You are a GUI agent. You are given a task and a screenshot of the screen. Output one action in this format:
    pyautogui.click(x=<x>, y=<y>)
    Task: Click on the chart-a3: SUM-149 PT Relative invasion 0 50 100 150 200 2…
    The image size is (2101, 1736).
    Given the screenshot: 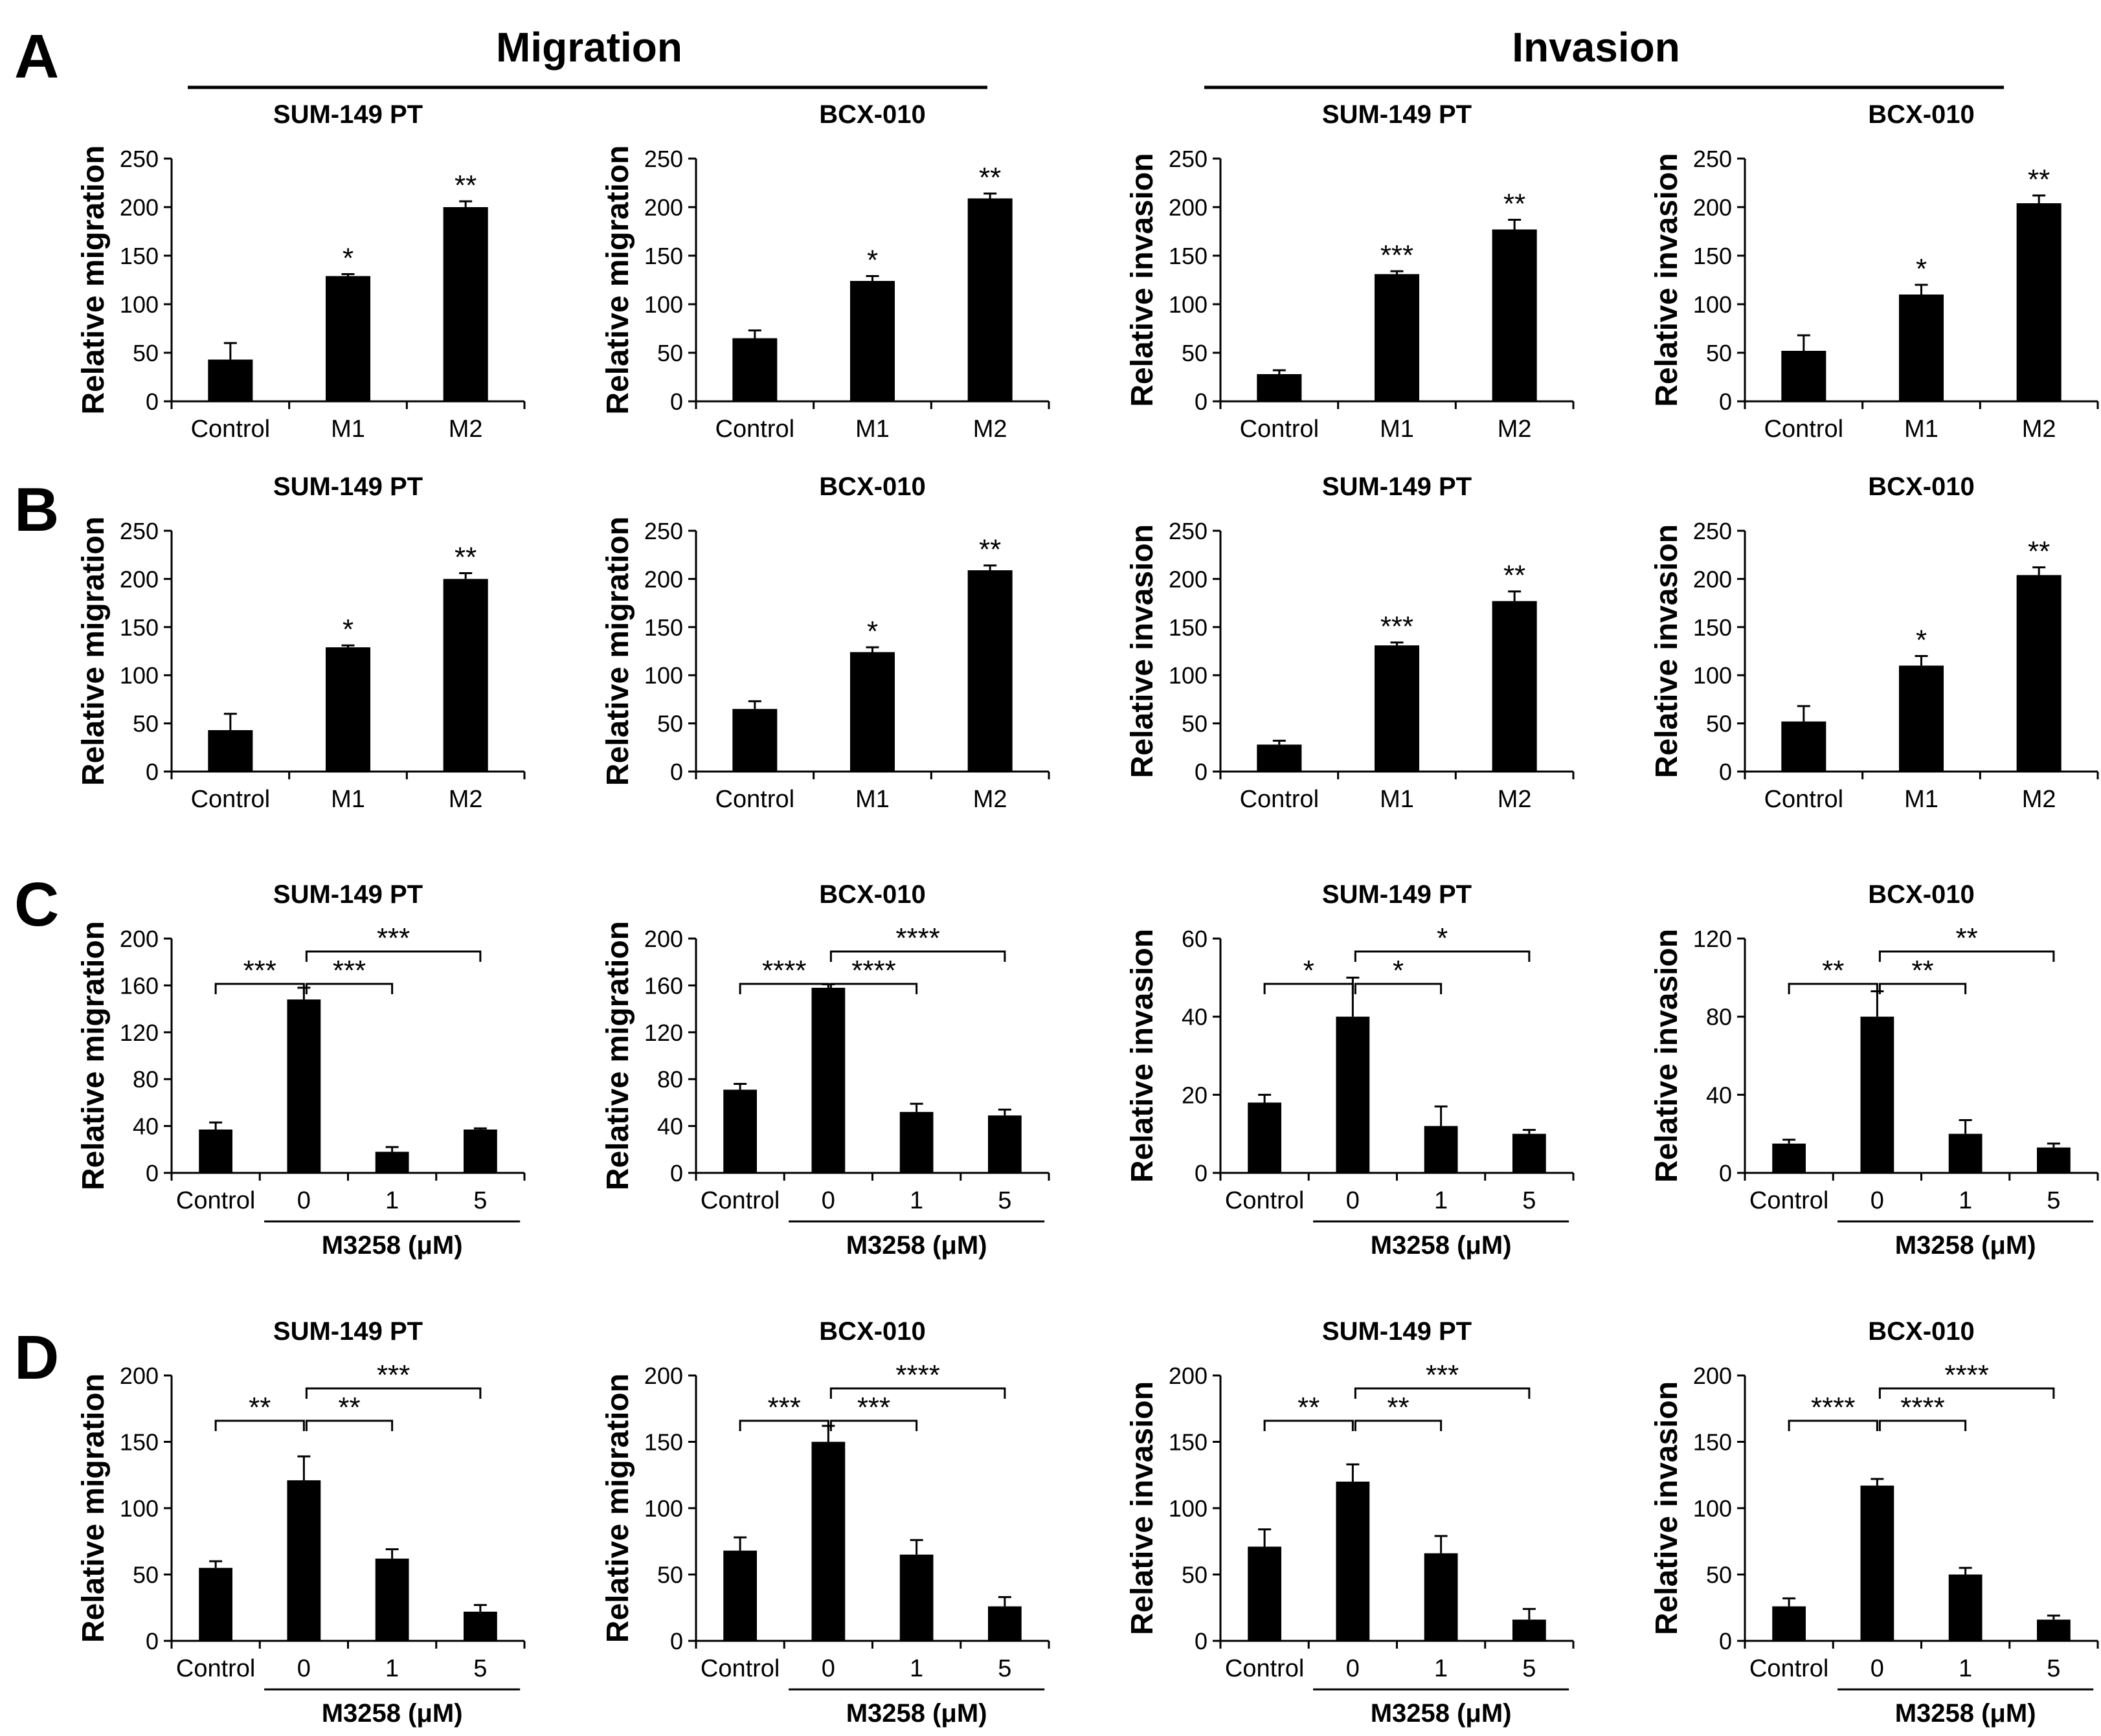 What is the action you would take?
    pyautogui.click(x=1350, y=271)
    